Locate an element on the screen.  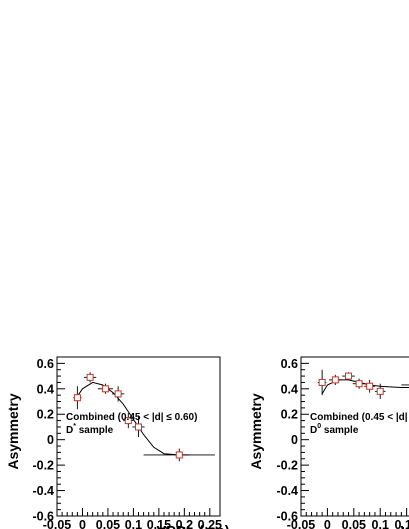
fit-curve is located at coordinates (132, 418).